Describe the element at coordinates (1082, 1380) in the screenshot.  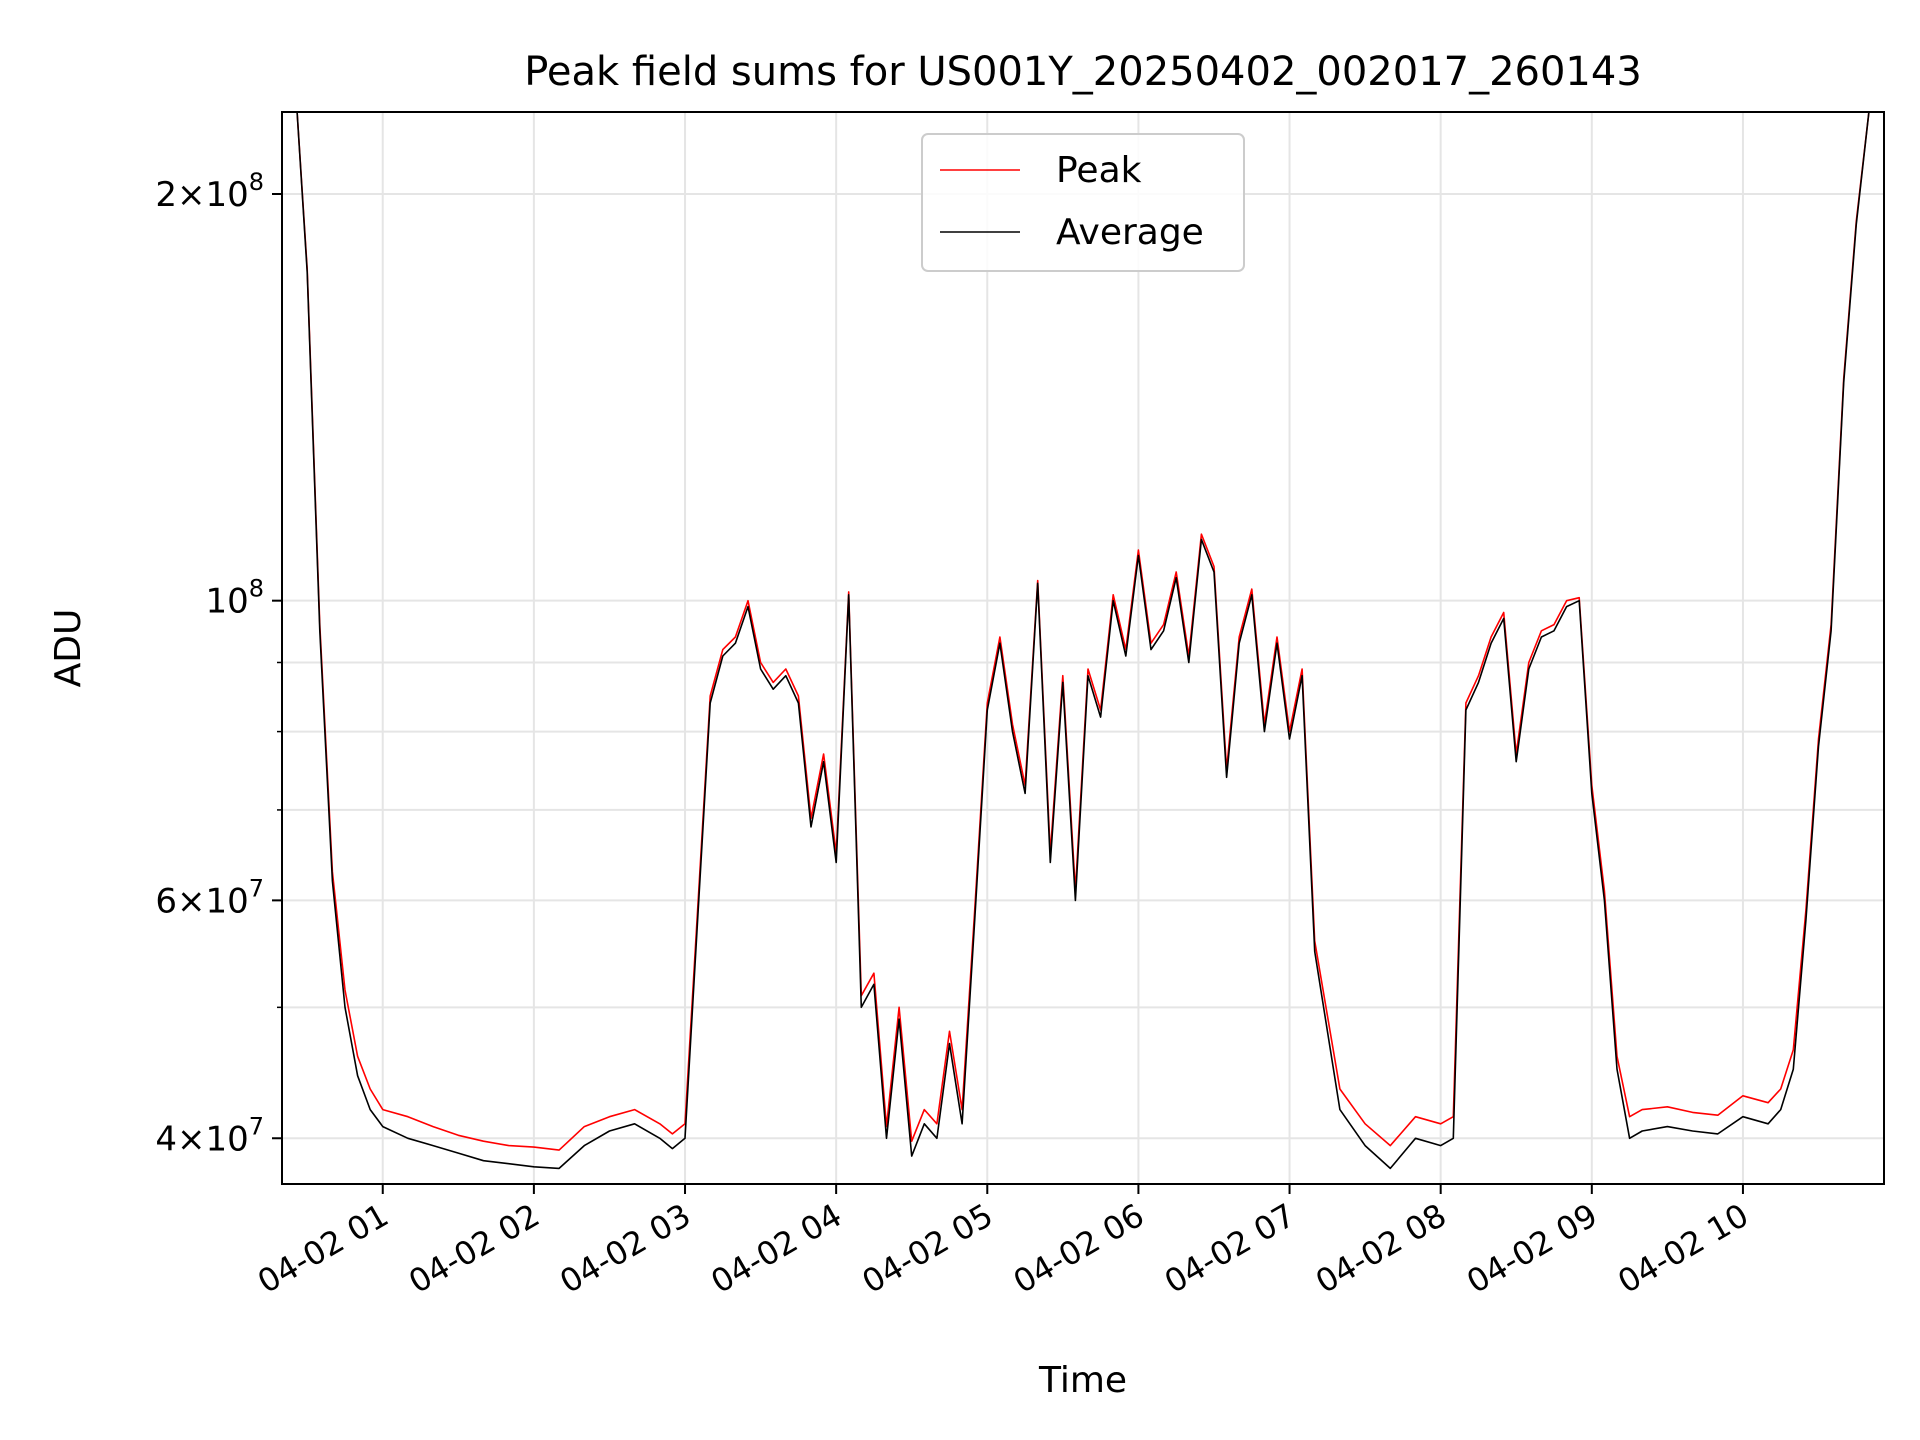
I see `x-axis-label: Time` at that location.